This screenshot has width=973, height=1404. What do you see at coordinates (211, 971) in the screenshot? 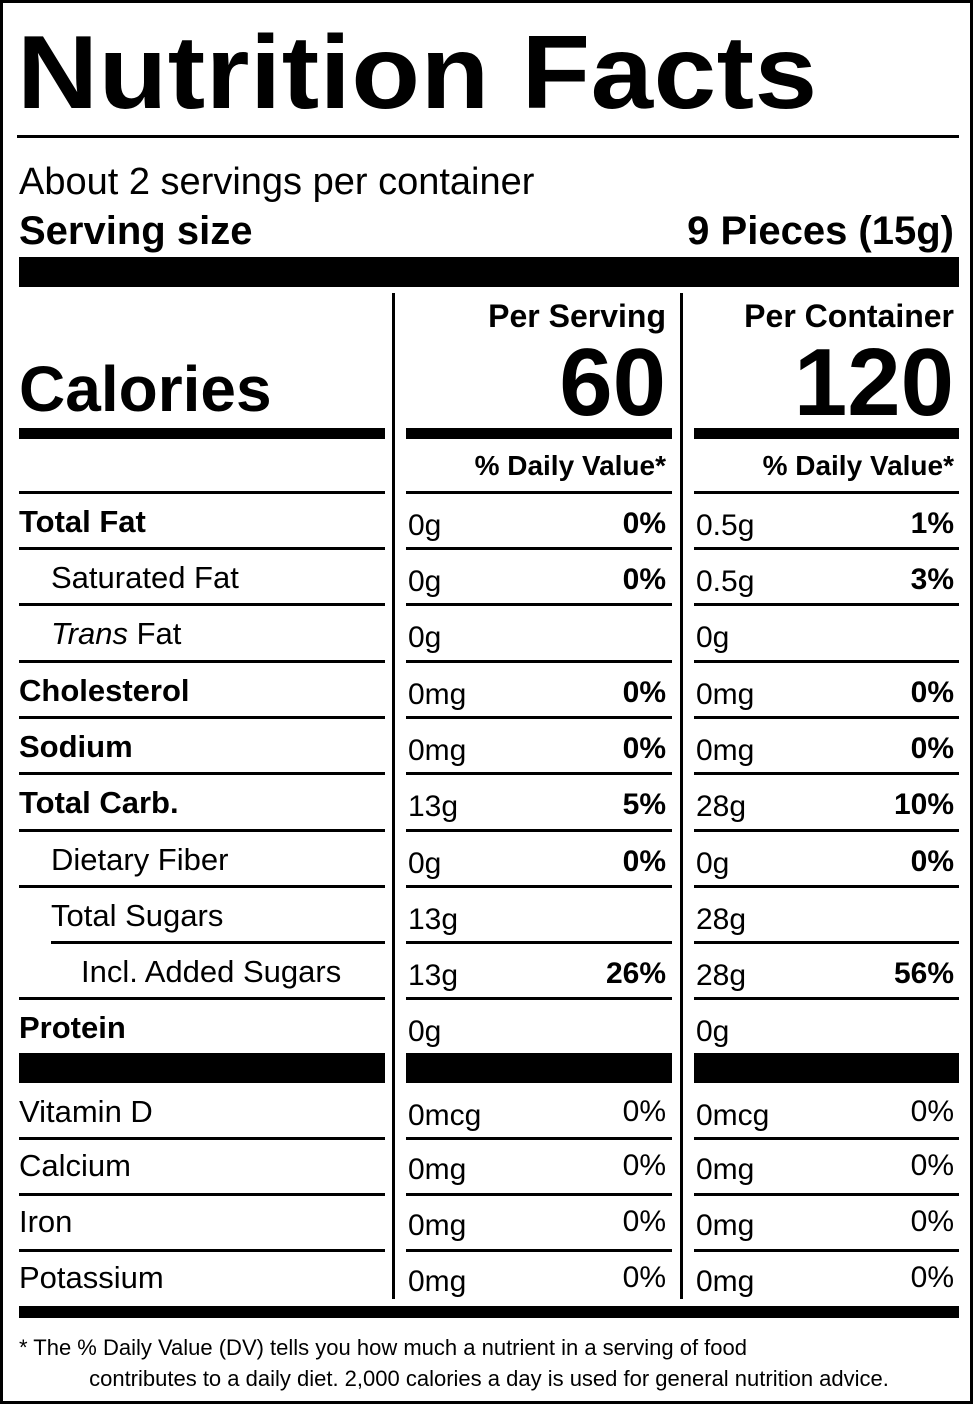
I see `nutrient-label: Incl. Added Sugars` at bounding box center [211, 971].